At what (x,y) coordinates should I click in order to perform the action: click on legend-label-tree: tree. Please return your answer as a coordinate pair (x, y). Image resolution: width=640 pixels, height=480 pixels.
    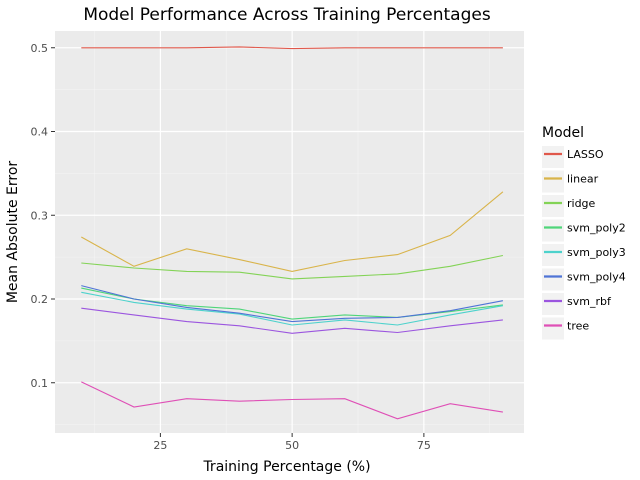
    Looking at the image, I should click on (578, 326).